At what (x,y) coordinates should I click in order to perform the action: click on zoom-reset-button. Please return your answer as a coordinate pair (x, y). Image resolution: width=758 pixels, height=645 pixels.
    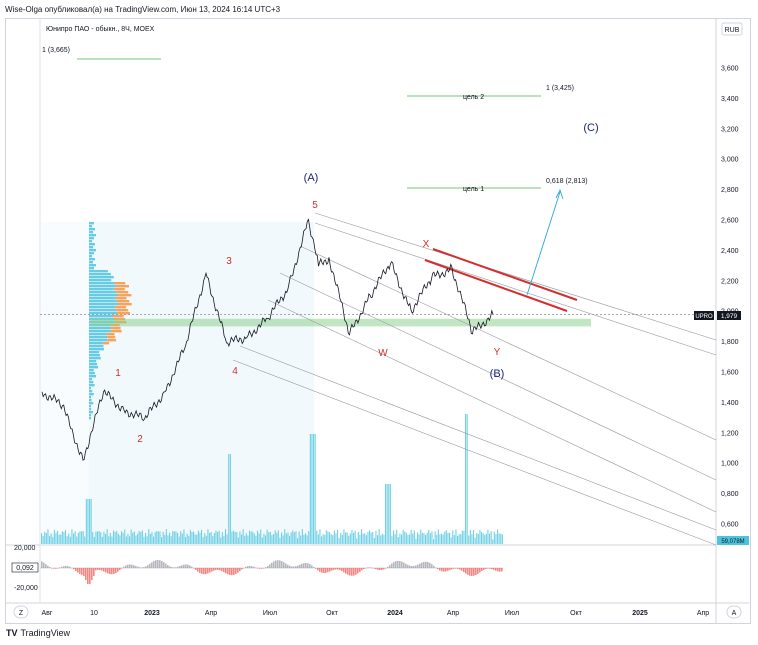
    Looking at the image, I should click on (21, 612).